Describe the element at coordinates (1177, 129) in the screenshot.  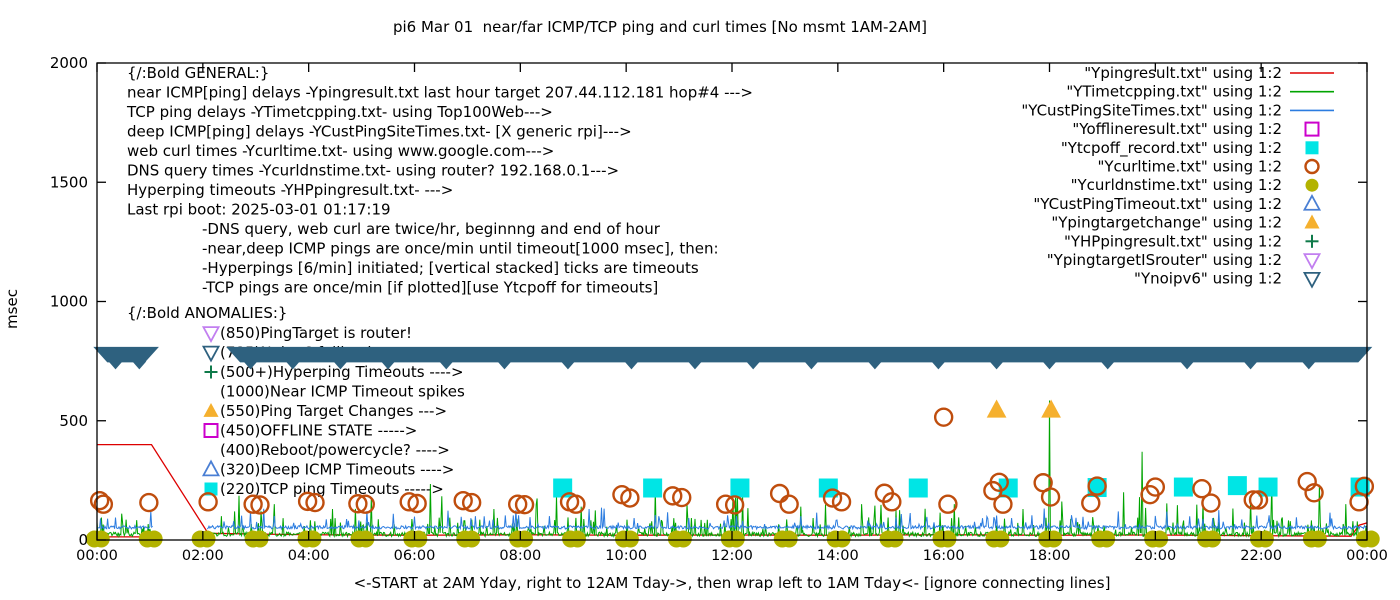
I see `legend-label: "Yofflineresult.txt" using 1:2` at that location.